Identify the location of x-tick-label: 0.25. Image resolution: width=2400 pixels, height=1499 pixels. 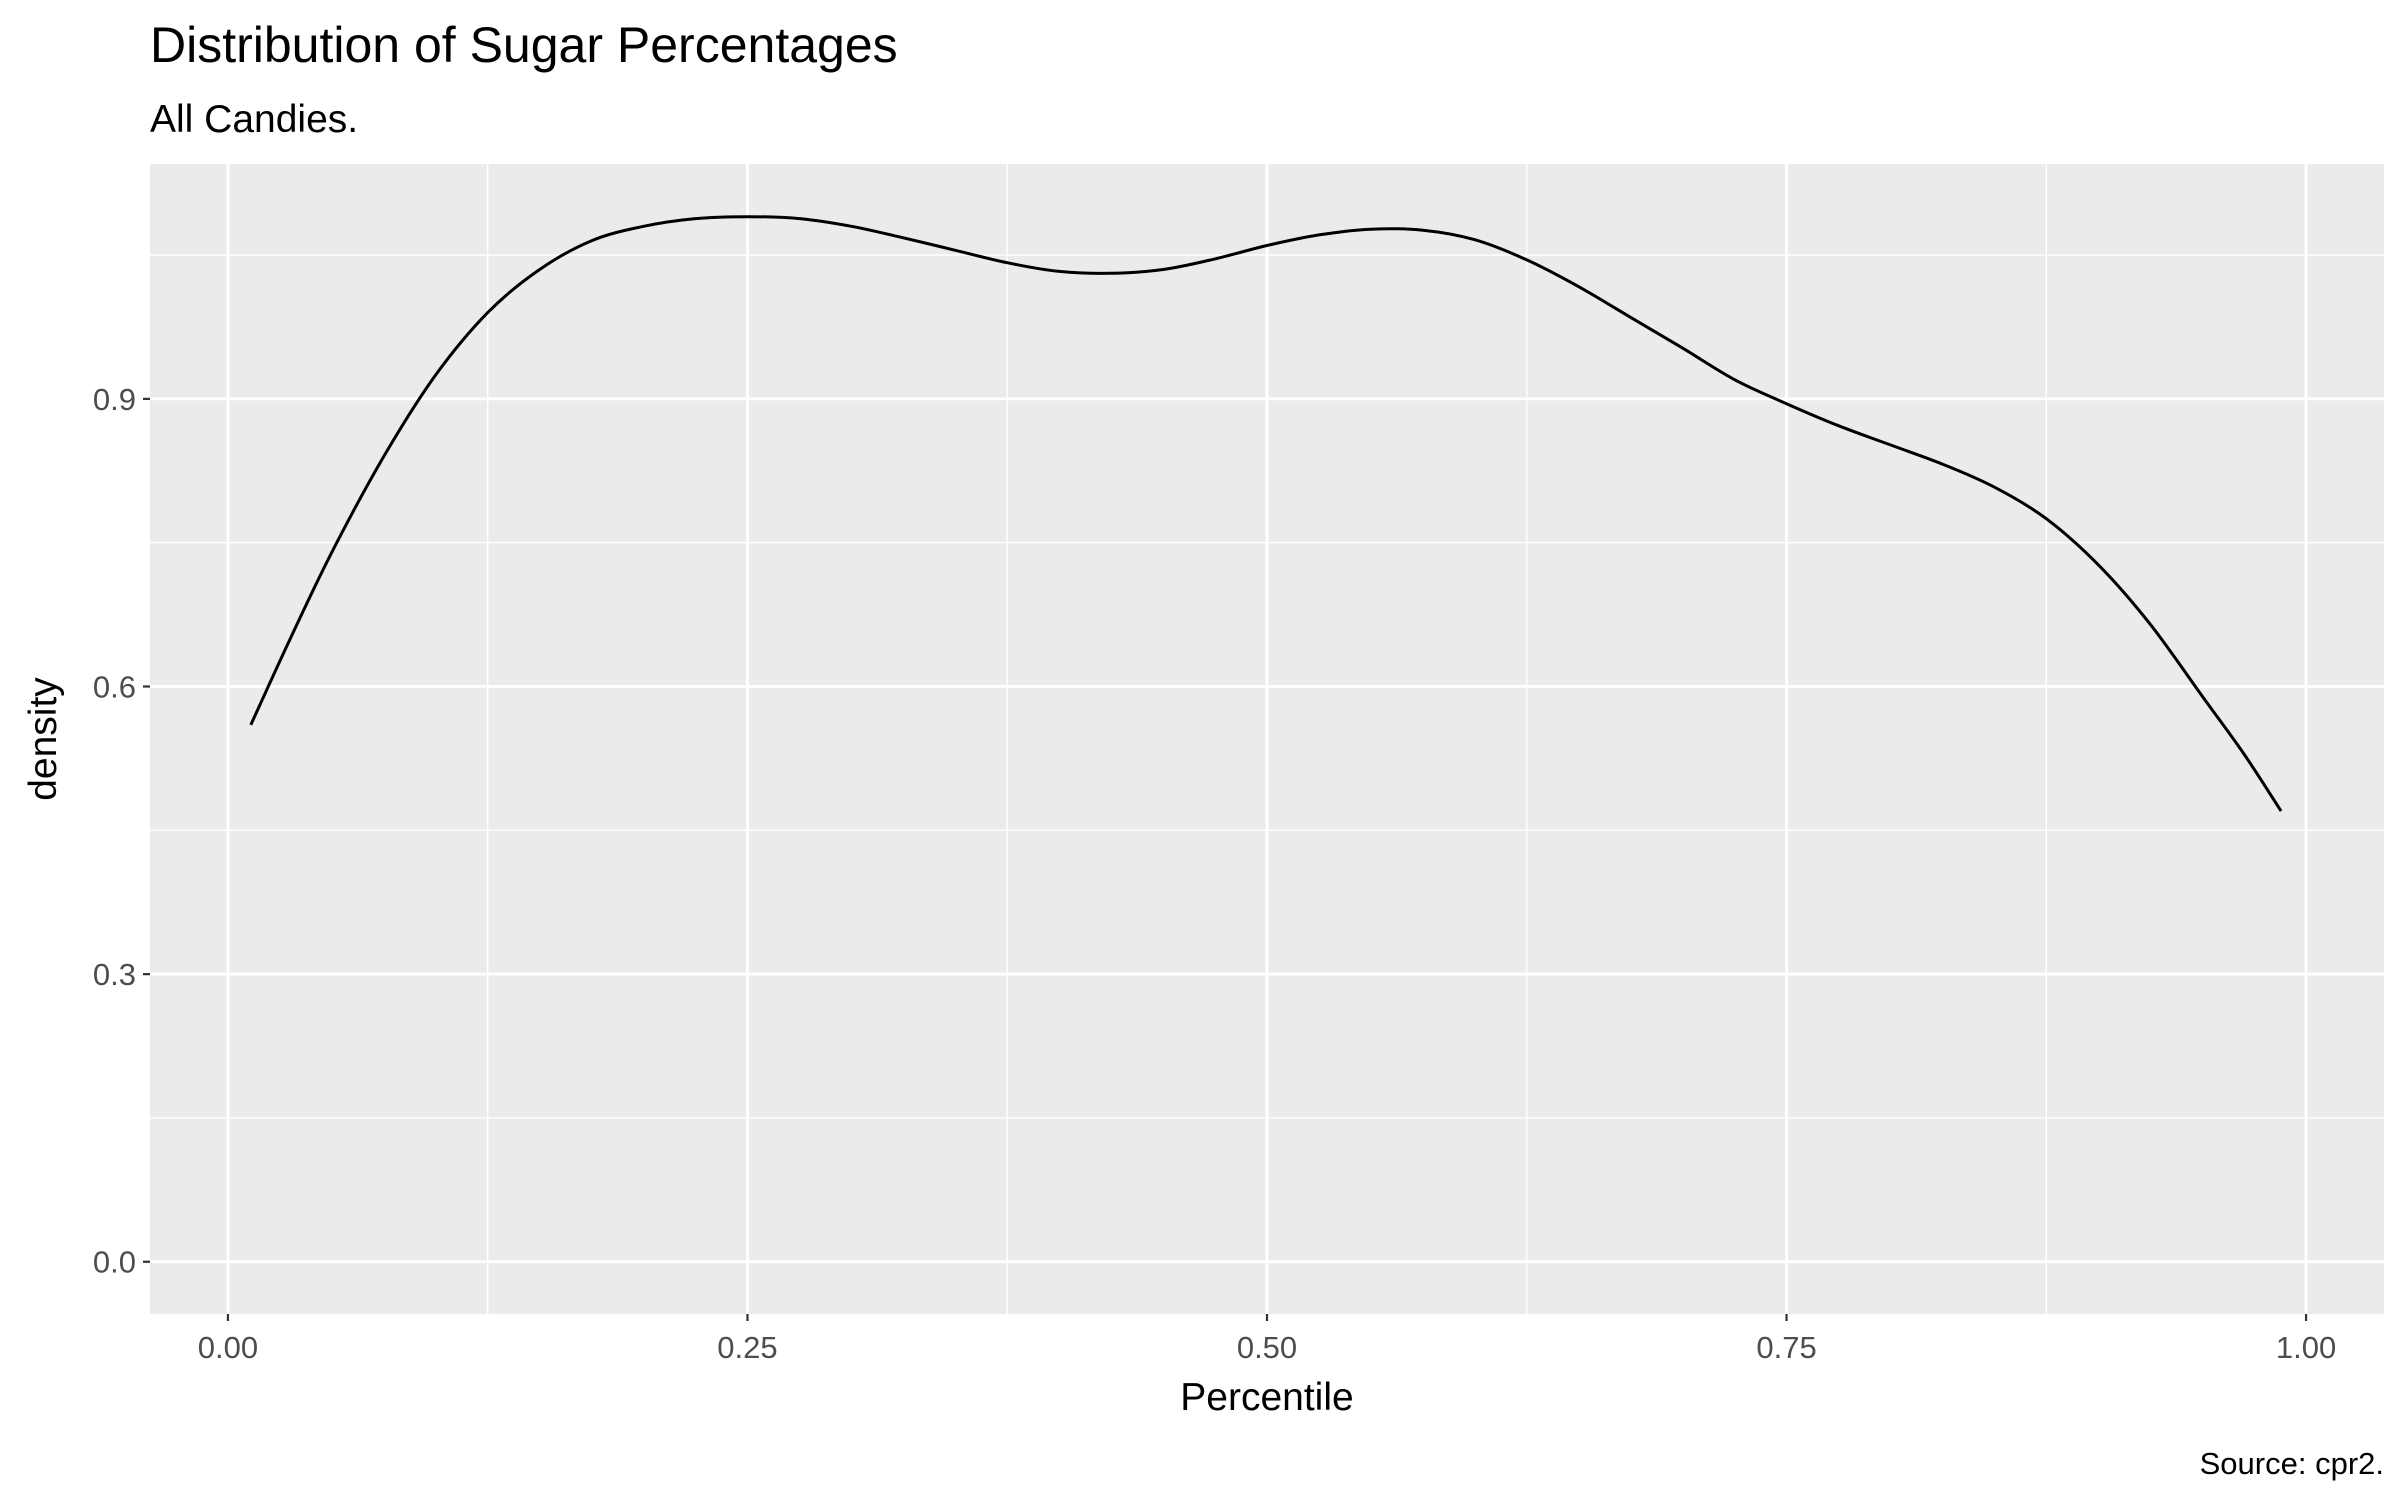
(747, 1347).